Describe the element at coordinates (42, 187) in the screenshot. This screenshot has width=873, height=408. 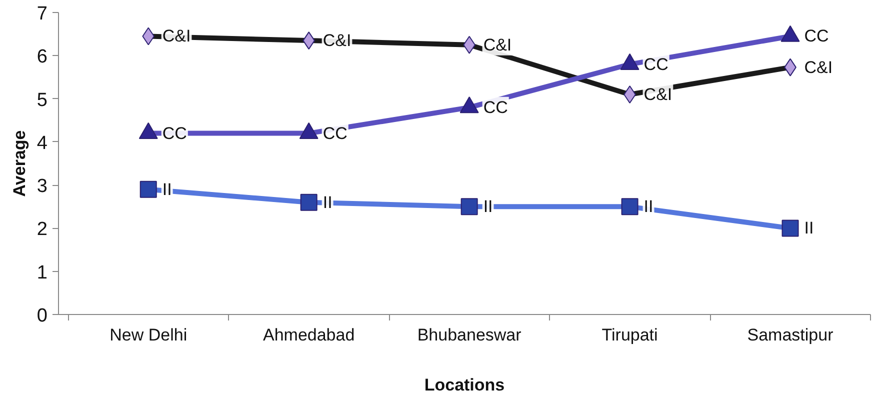
I see `y-tick-label: 3` at that location.